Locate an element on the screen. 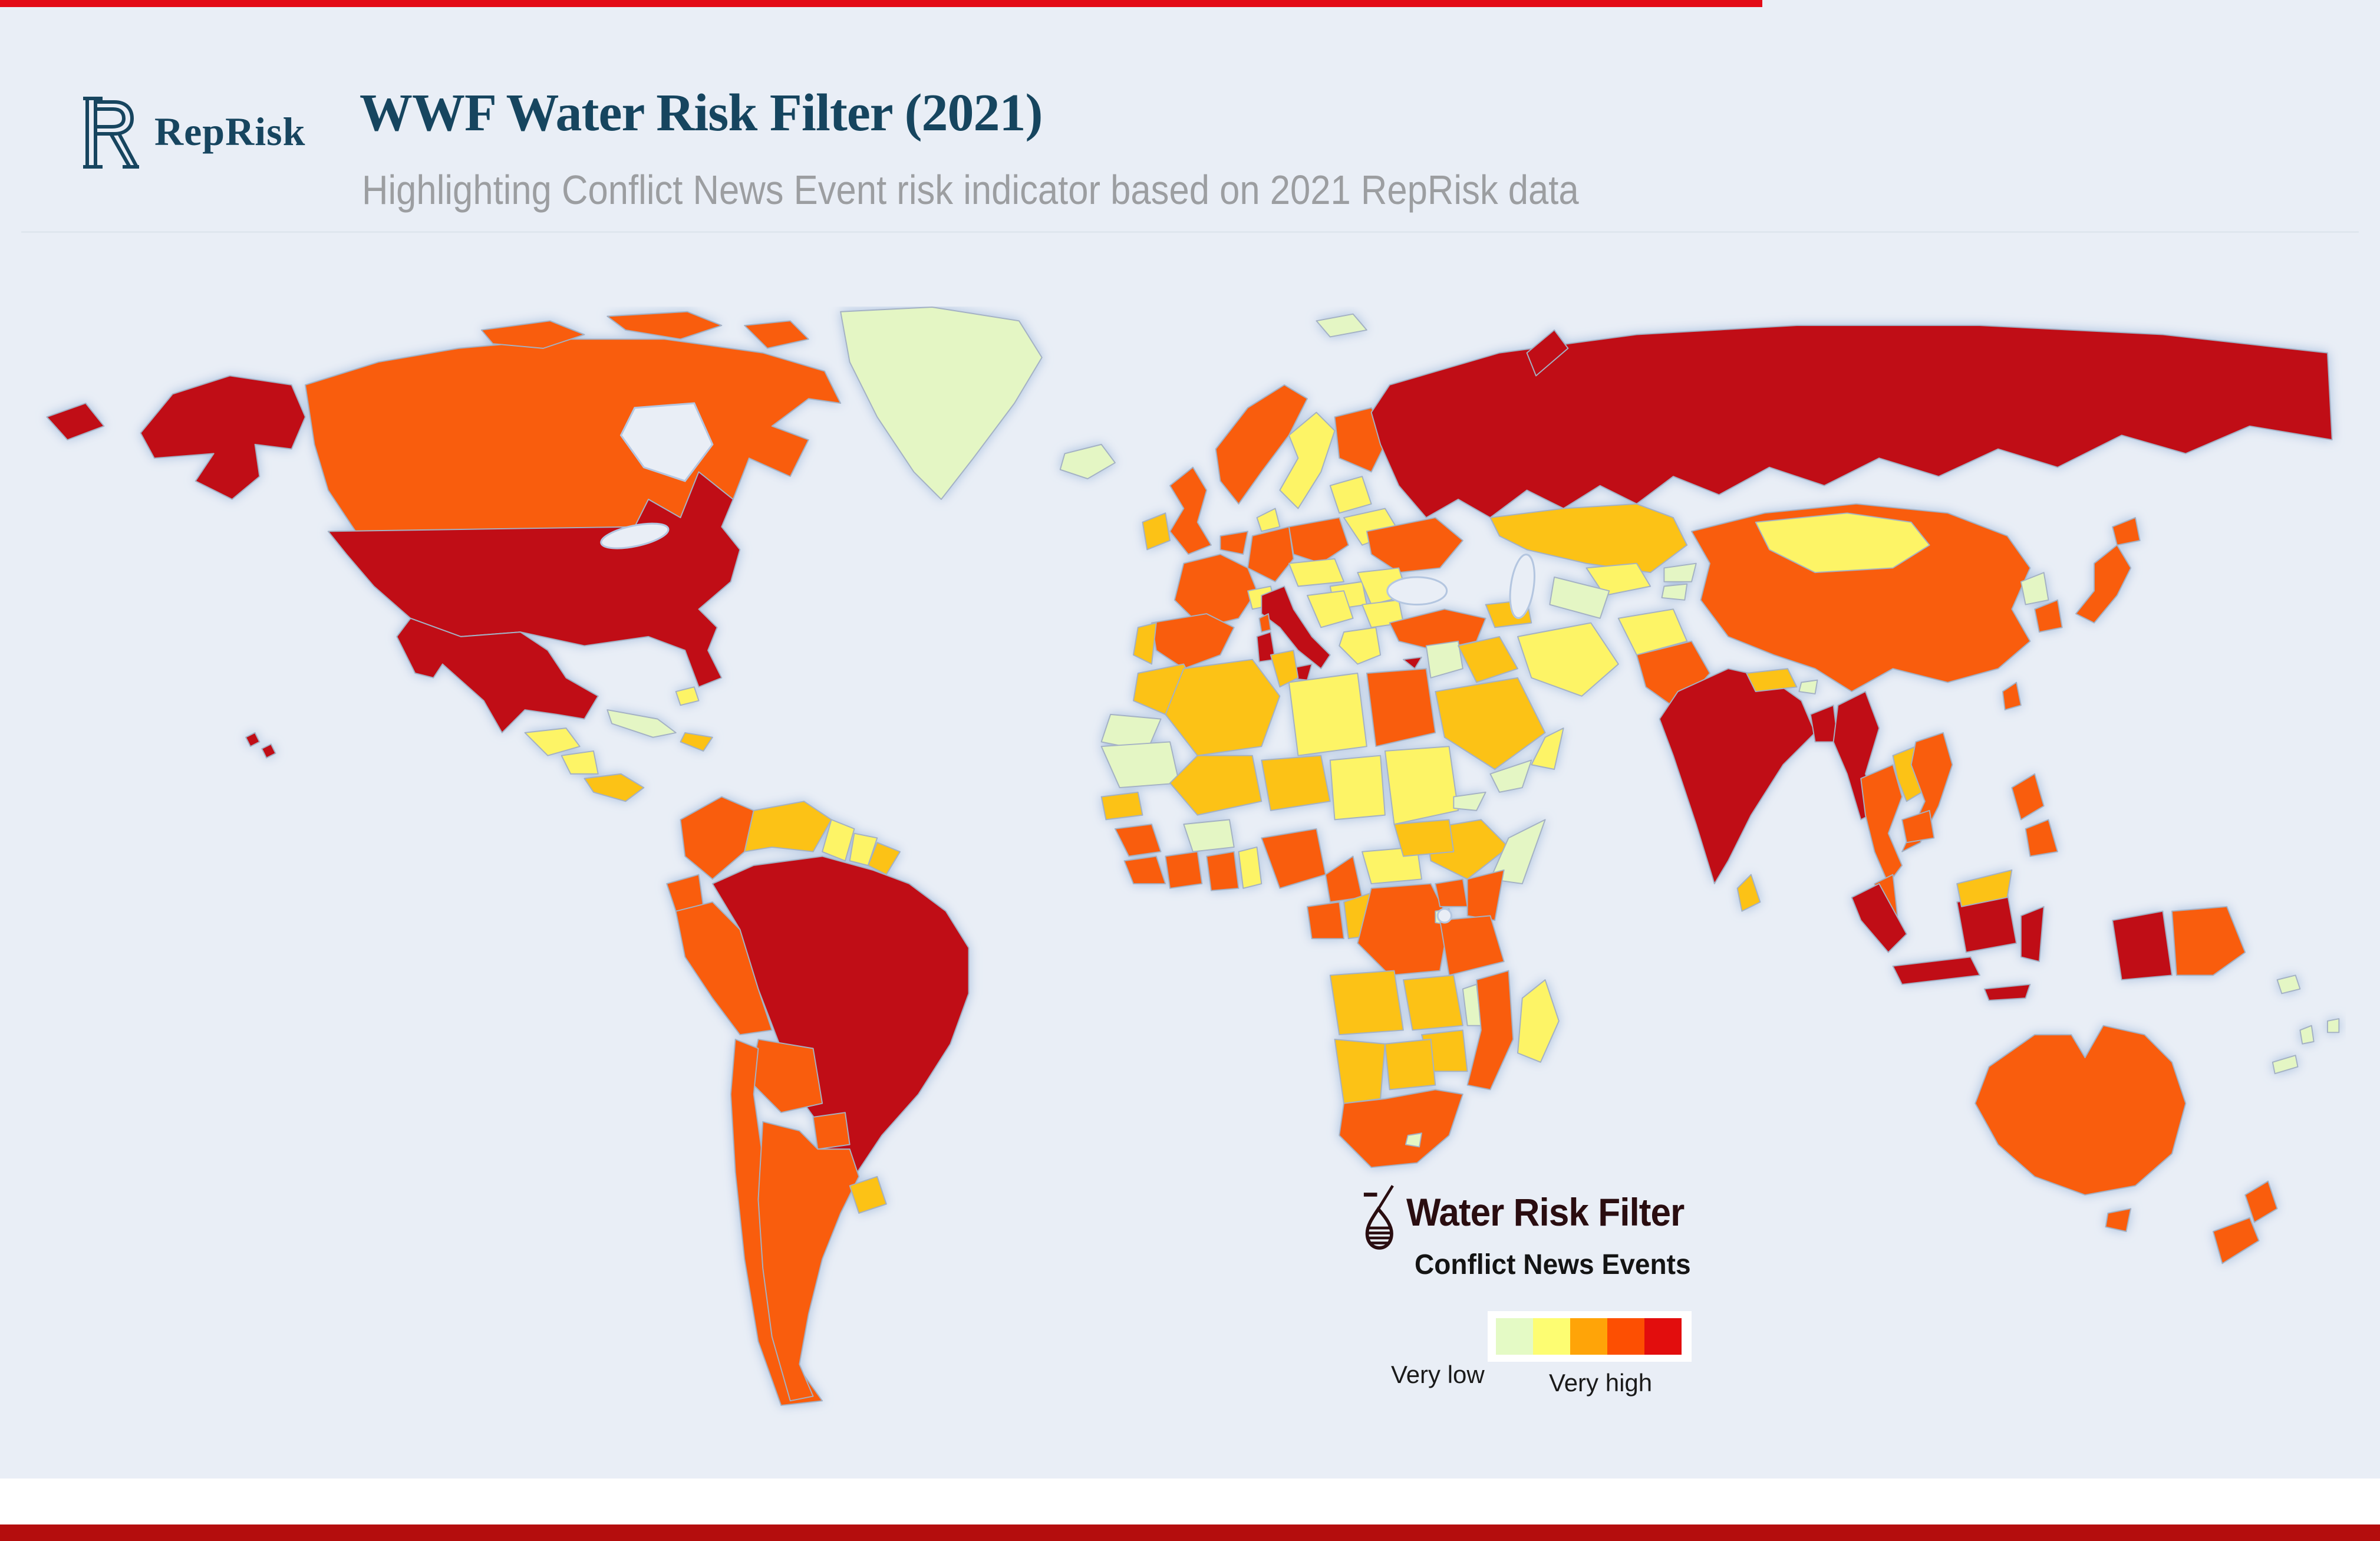 This screenshot has height=1541, width=2380. legend-label-low: Very low is located at coordinates (1438, 1375).